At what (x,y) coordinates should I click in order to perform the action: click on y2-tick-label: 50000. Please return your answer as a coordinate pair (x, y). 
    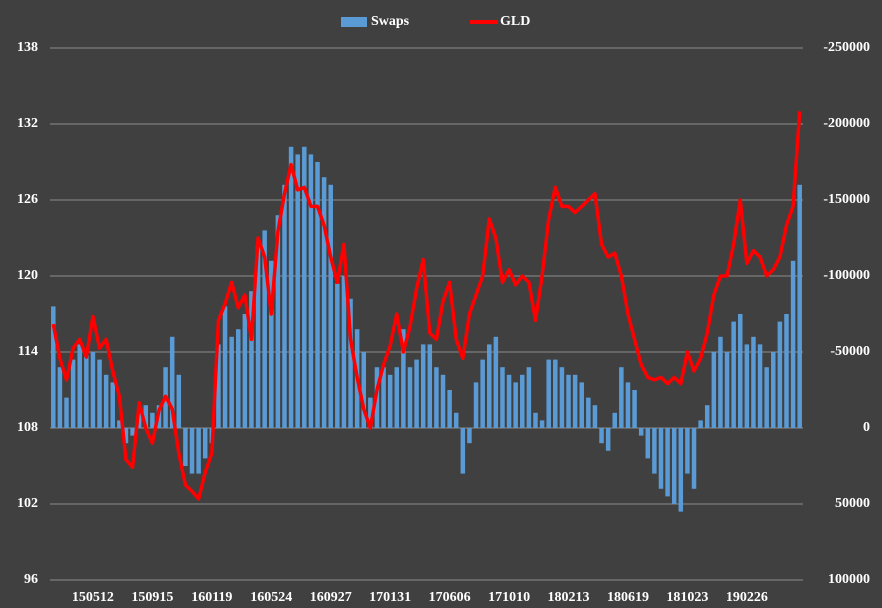
    Looking at the image, I should click on (852, 503).